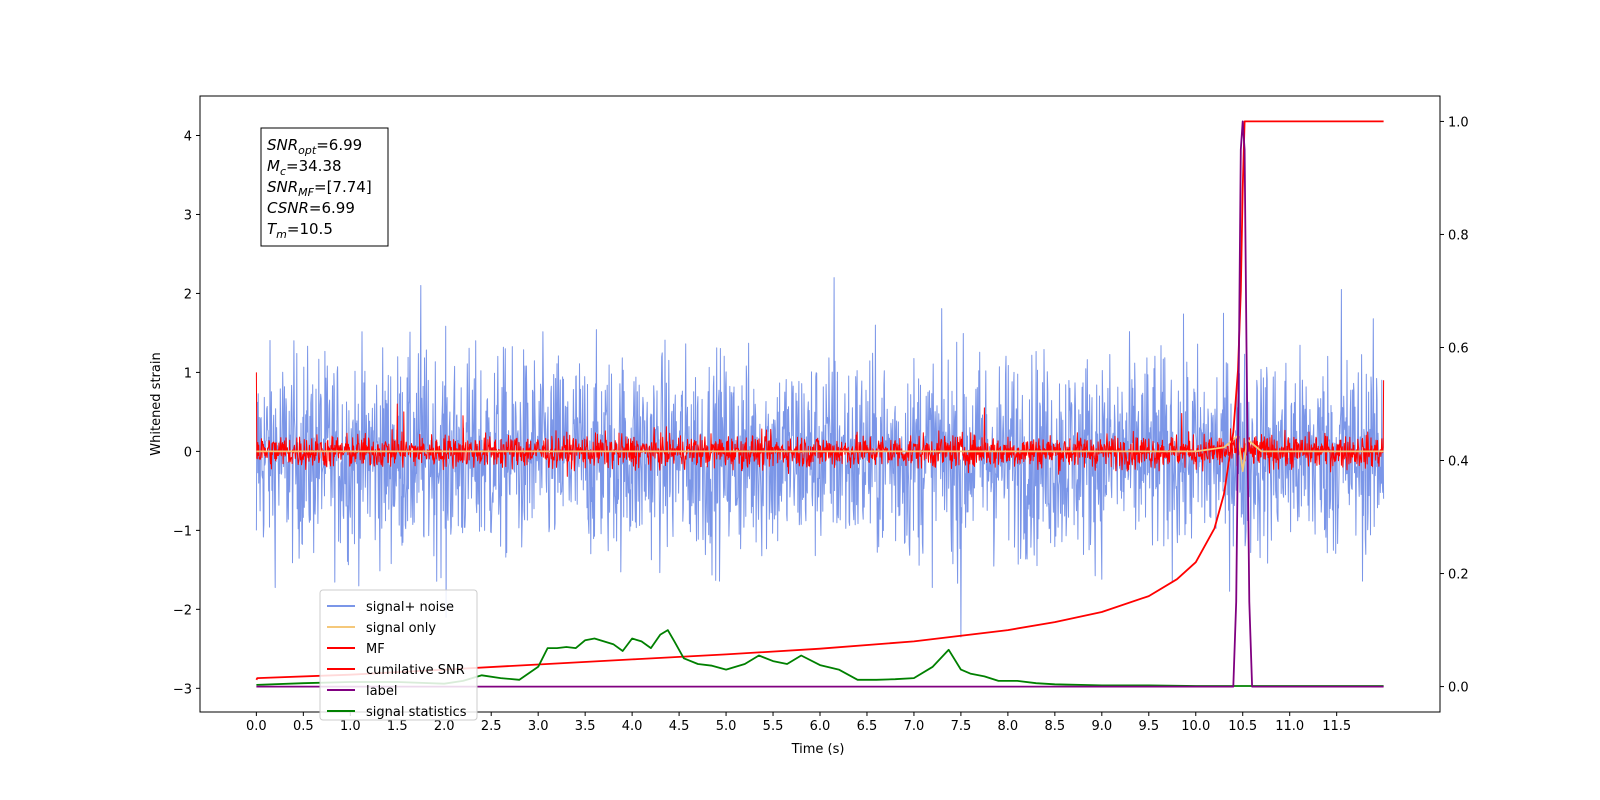  I want to click on annotation-line: SNRopt=6.99, so click(314, 146).